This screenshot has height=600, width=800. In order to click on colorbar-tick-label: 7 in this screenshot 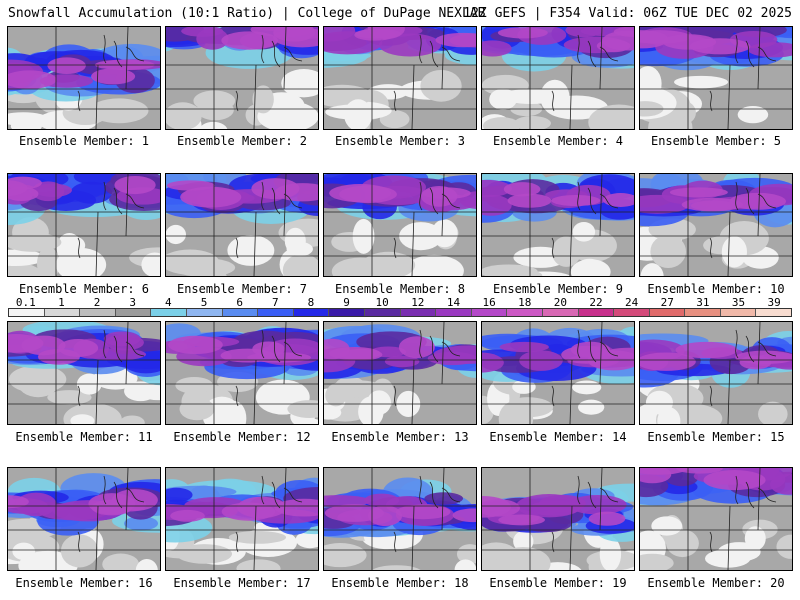, I will do `click(275, 302)`.